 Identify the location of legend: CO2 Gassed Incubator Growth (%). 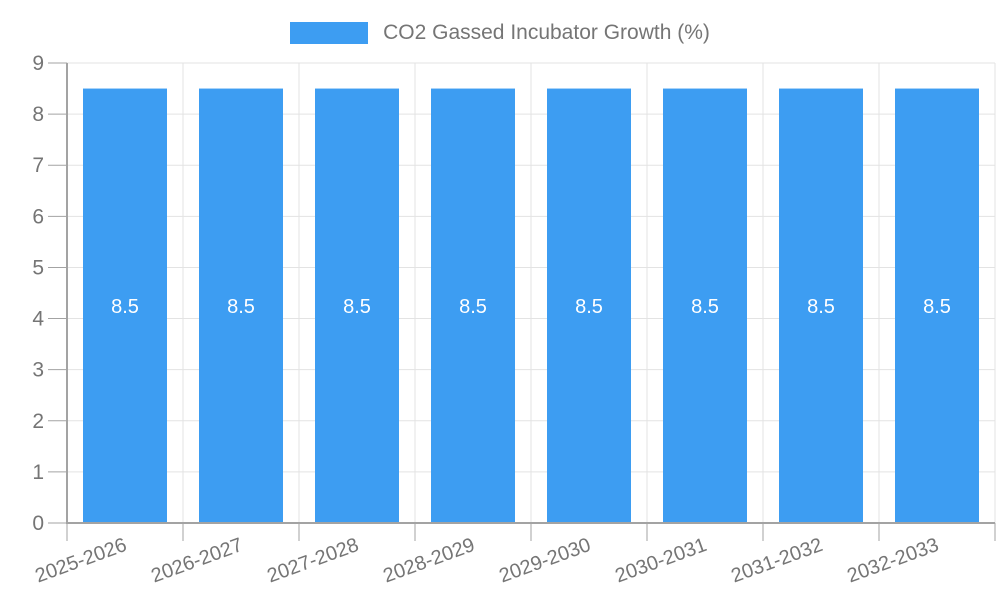
(500, 33).